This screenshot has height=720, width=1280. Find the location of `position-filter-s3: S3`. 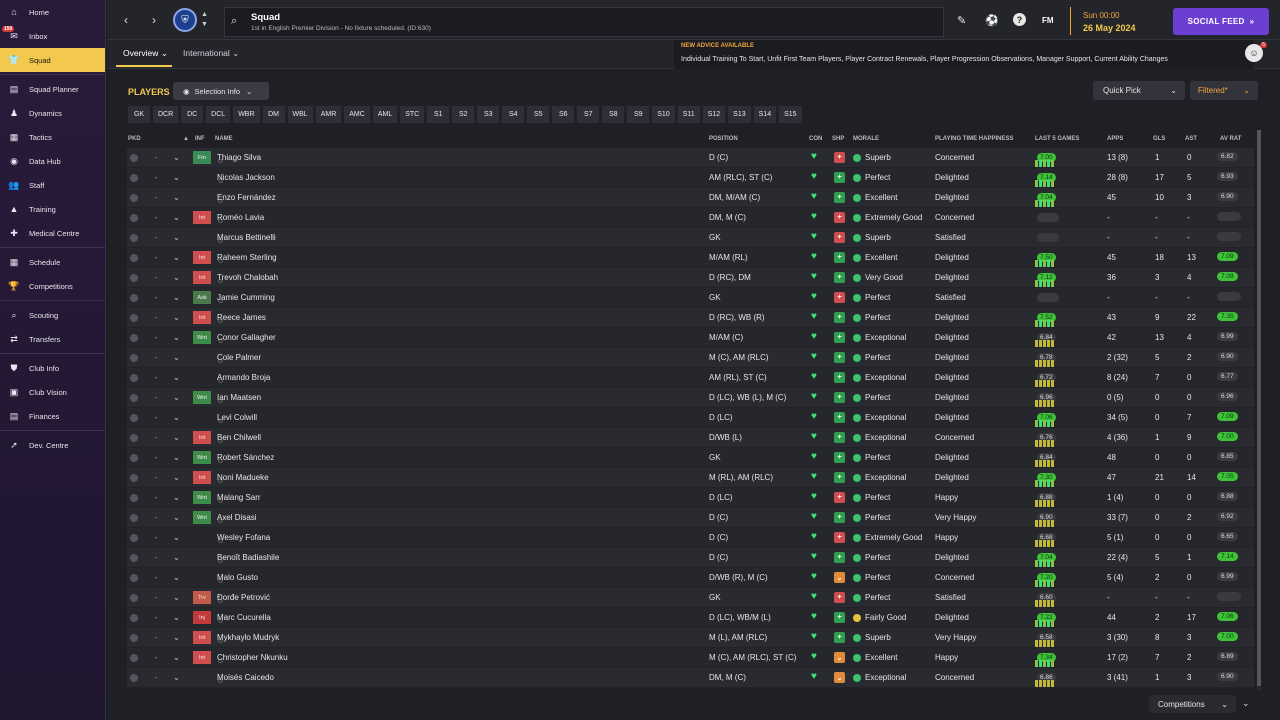

position-filter-s3: S3 is located at coordinates (488, 114).